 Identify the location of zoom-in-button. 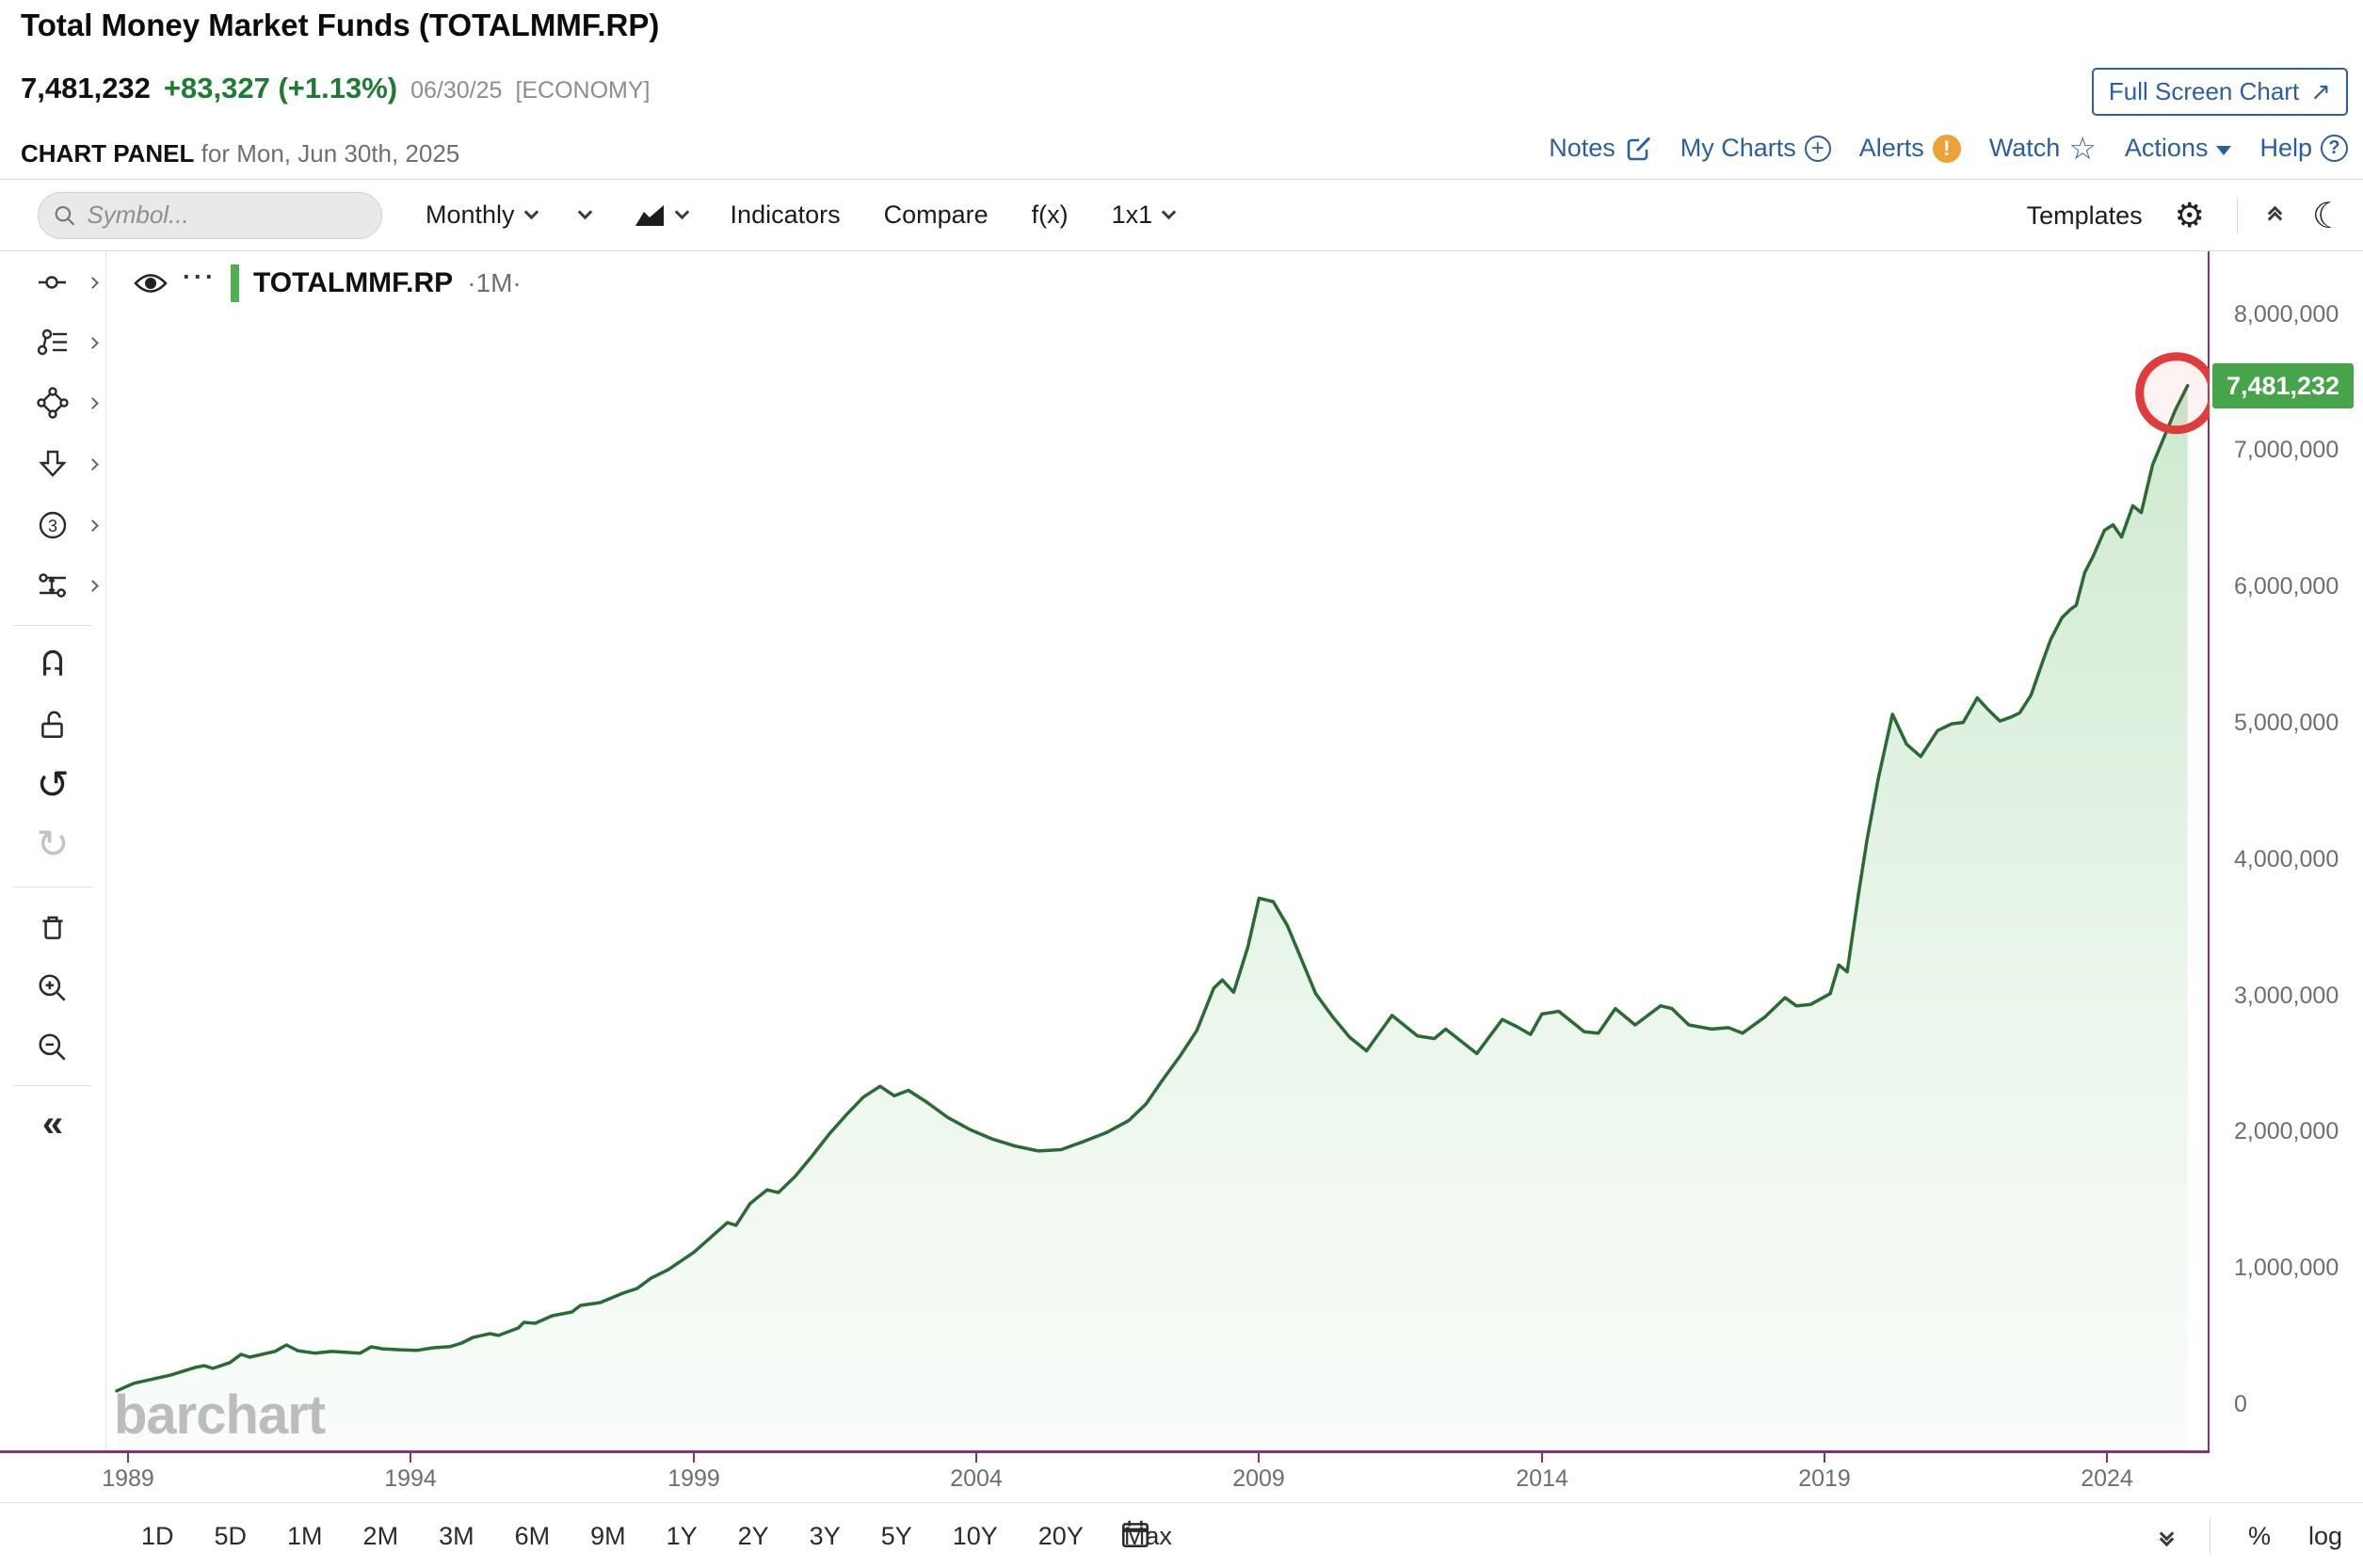
(52, 988).